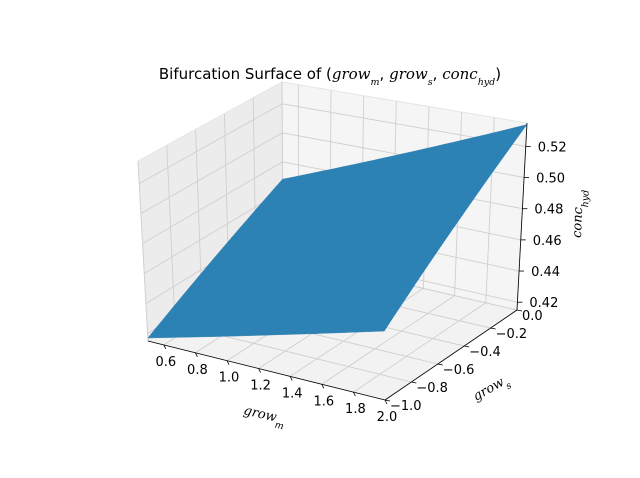 The height and width of the screenshot is (478, 640). I want to click on y-axis: −1.0 −0.8 −0.6 −0.4 −0.2 0.0, so click(463, 361).